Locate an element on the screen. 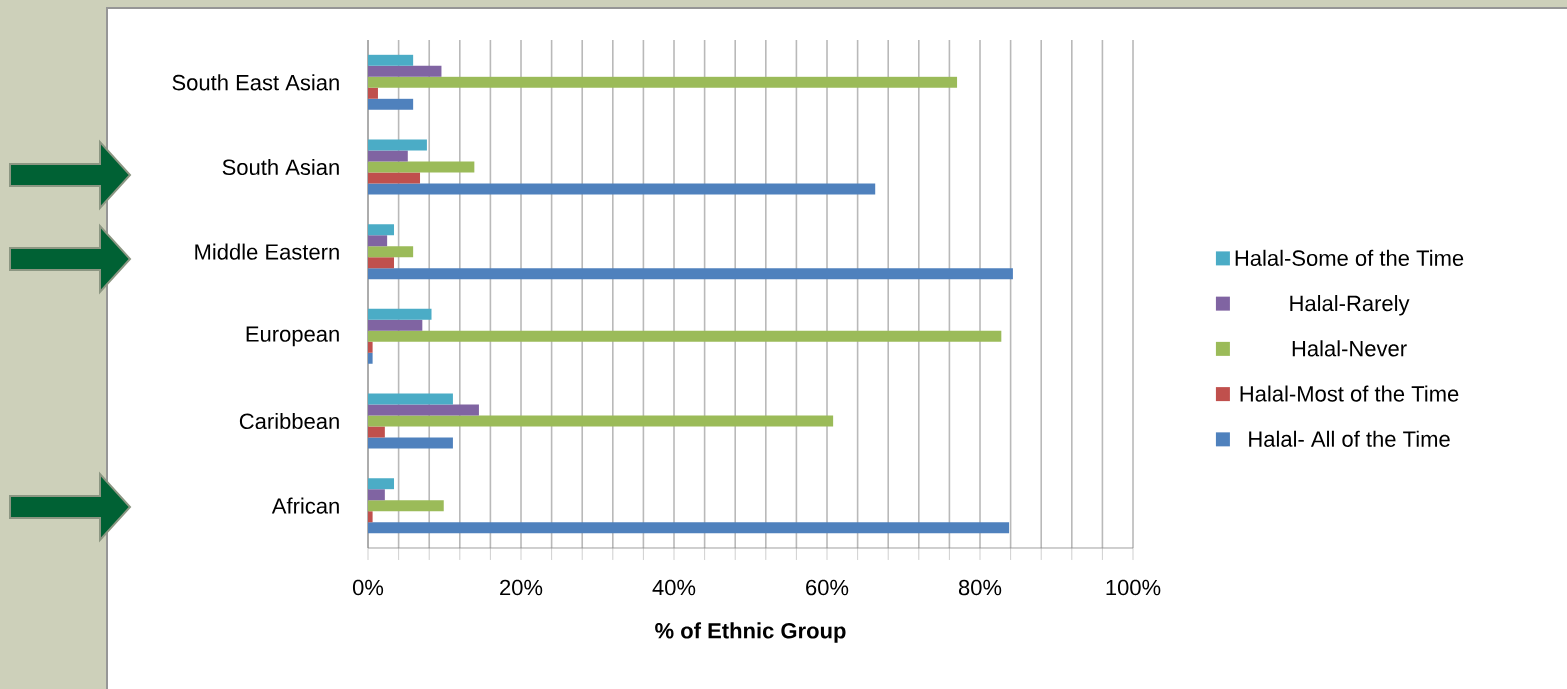  text: Halal-Never is located at coordinates (1349, 348).